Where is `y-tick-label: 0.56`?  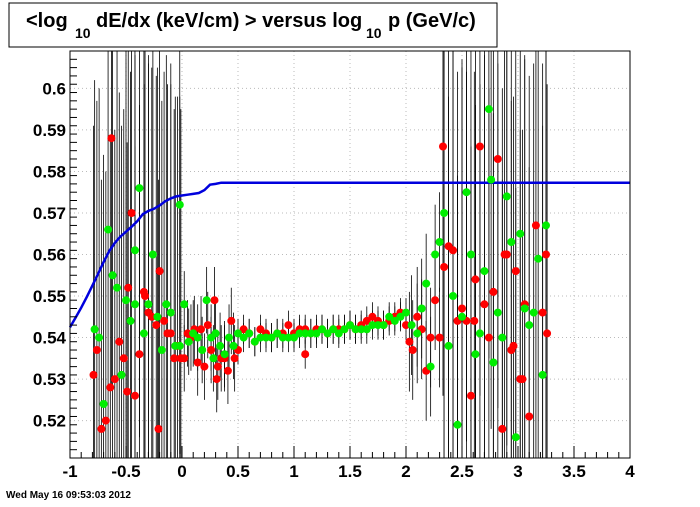
y-tick-label: 0.56 is located at coordinates (49, 255).